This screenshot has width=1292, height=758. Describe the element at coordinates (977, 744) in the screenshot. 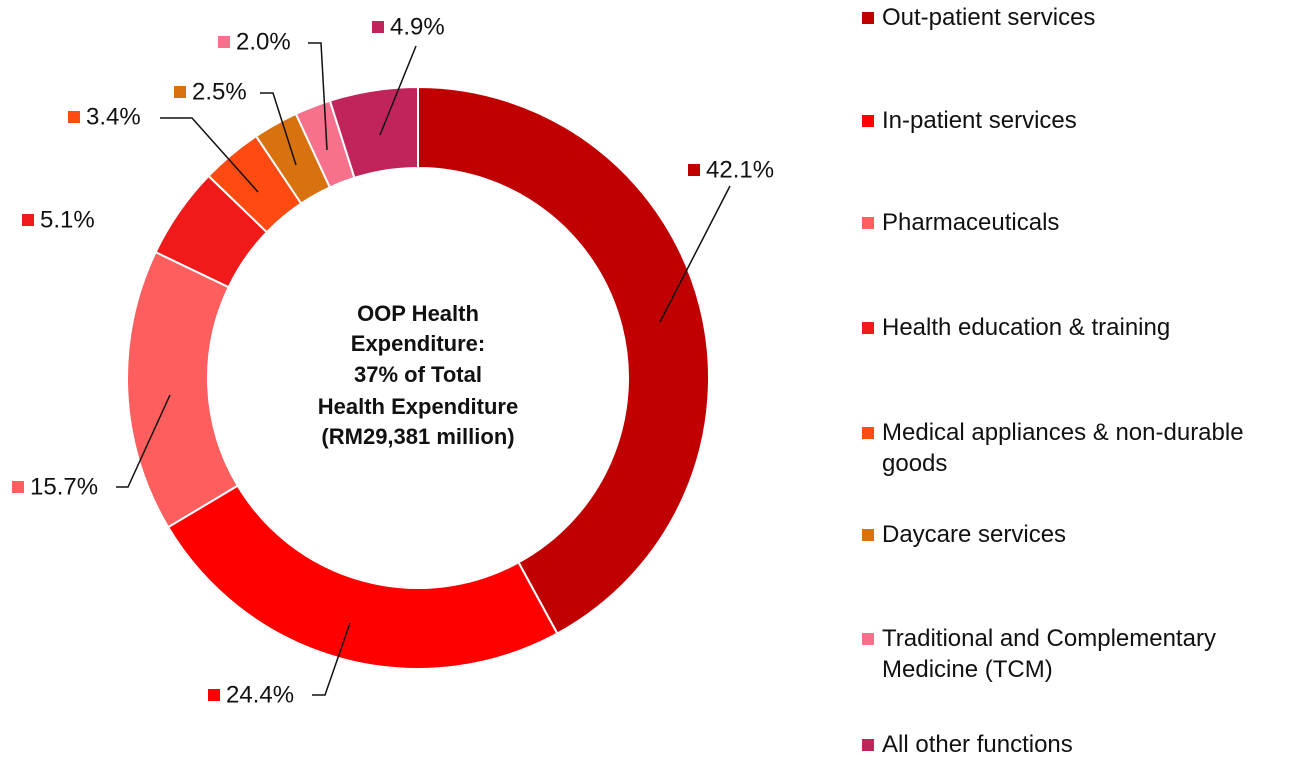

I see `legend-label: All other functions` at that location.